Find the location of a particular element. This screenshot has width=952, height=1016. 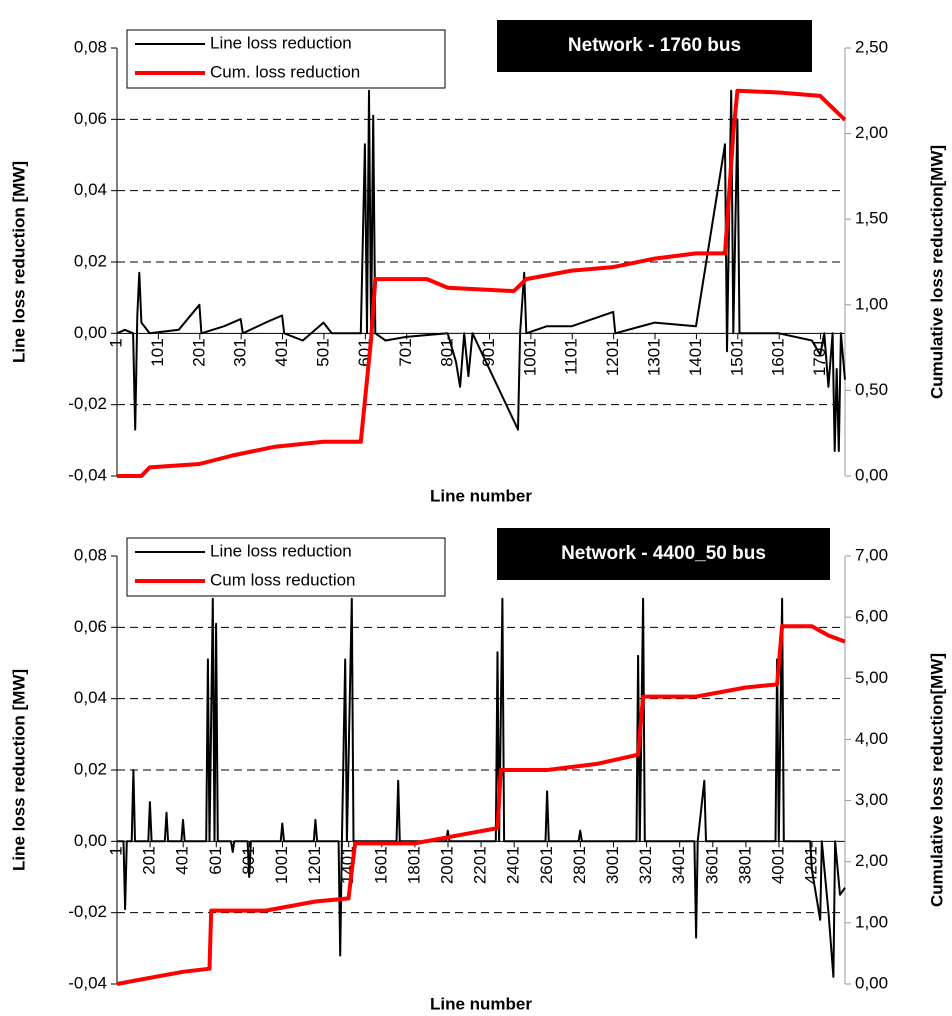

y2-tick-label: 1,50 is located at coordinates (871, 218).